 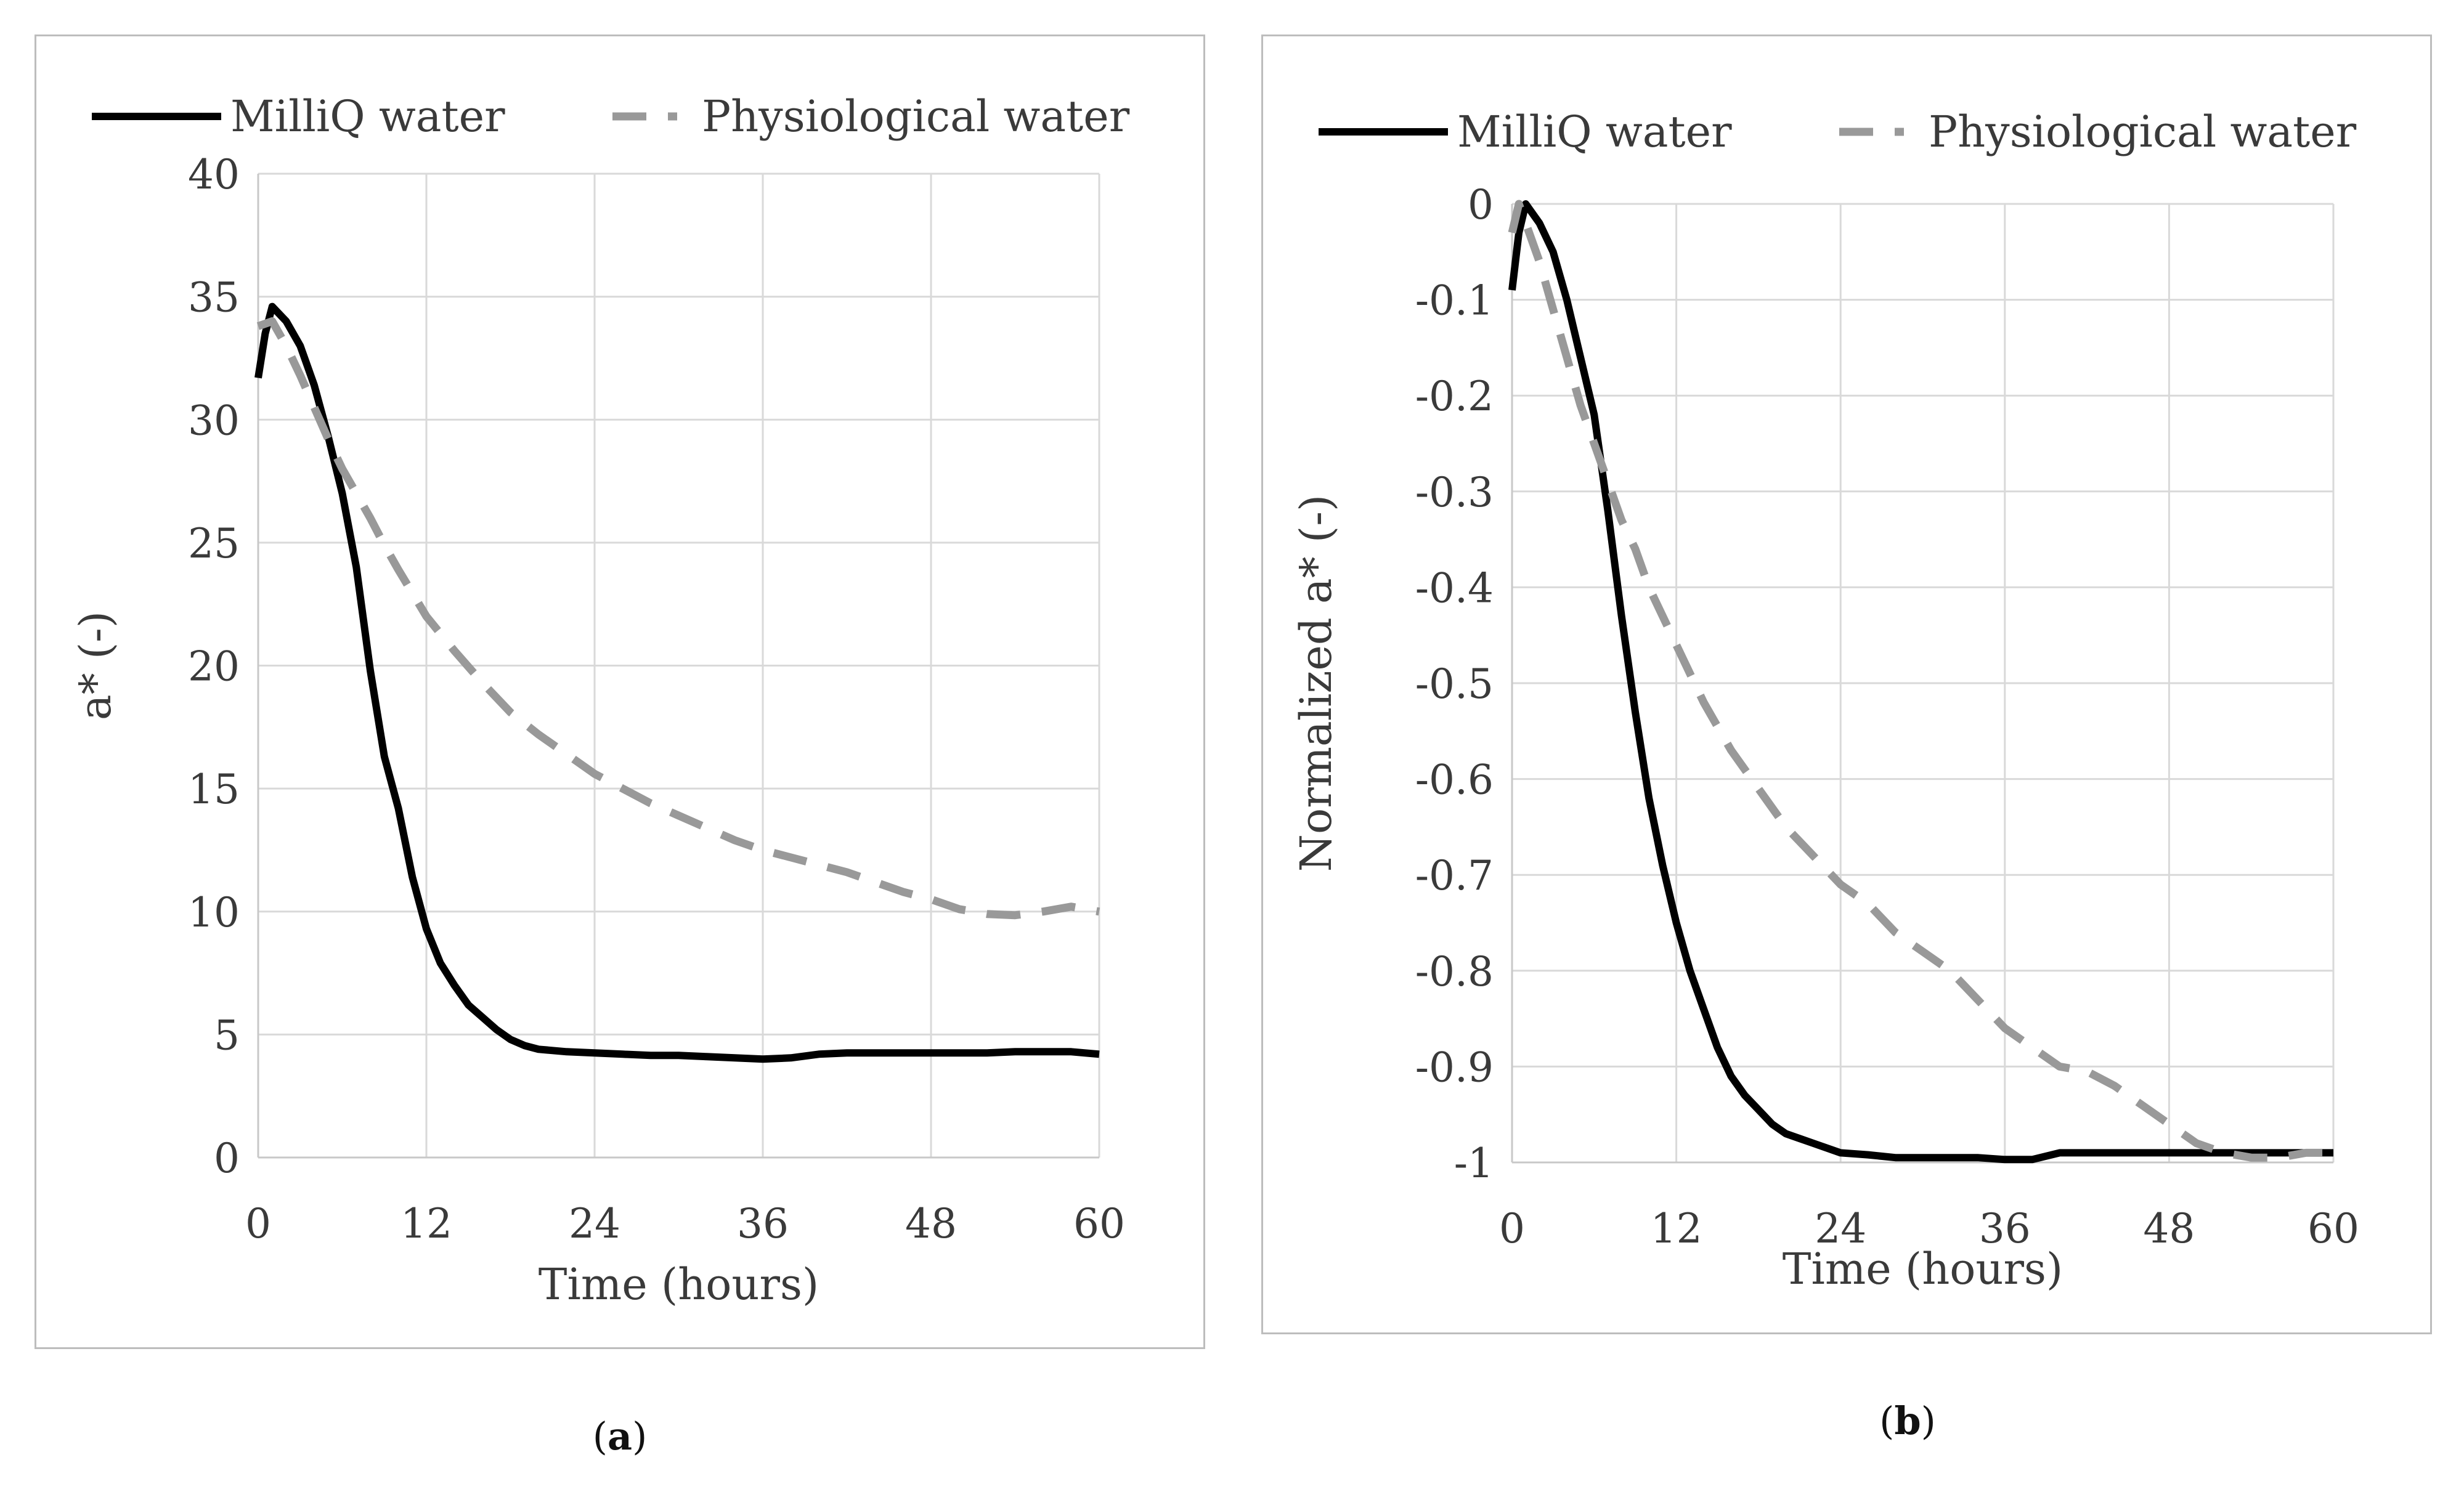 I want to click on y-tick-label: 10, so click(x=214, y=913).